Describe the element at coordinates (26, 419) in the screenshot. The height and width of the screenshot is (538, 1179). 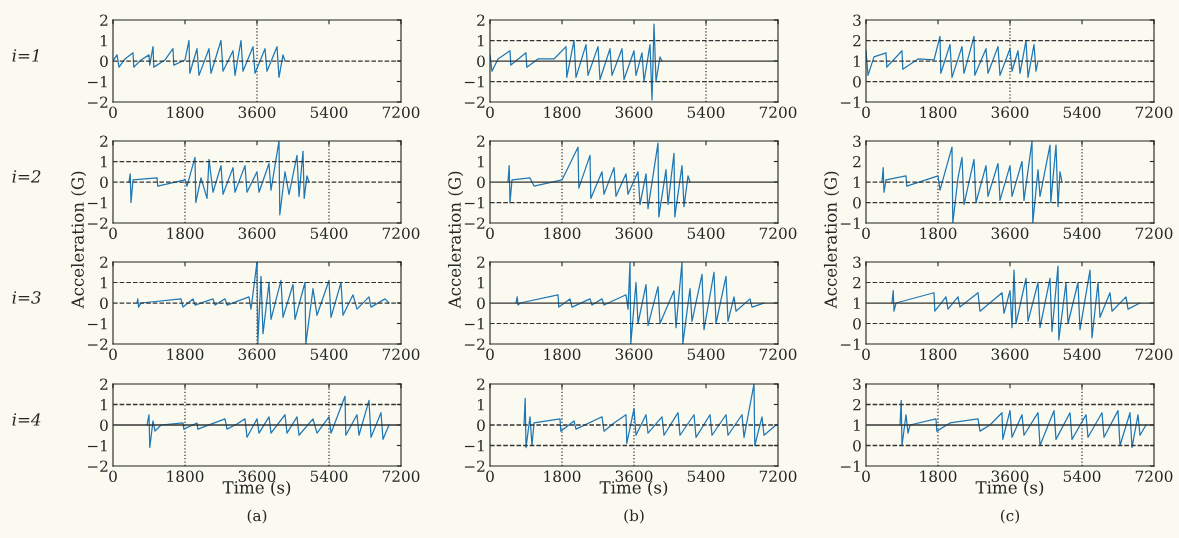
I see `text: i=4` at that location.